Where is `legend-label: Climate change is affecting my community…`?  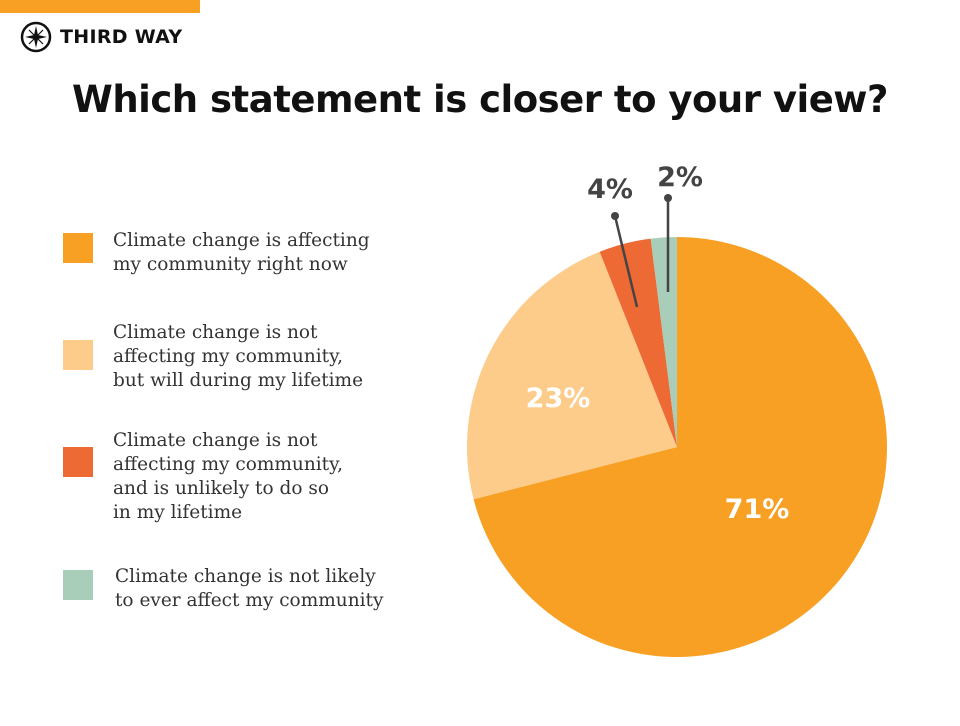 legend-label: Climate change is affecting my community… is located at coordinates (241, 252).